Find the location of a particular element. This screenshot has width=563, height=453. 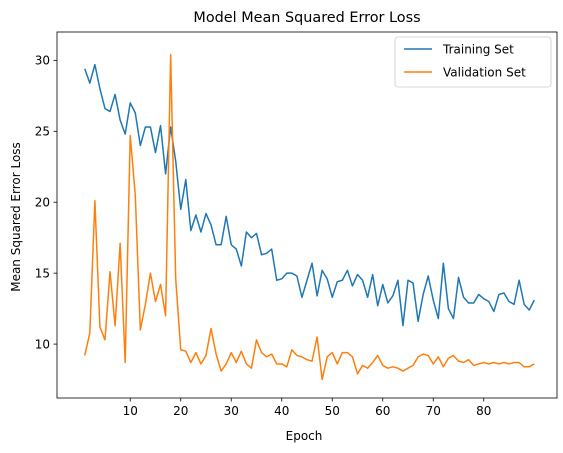

x-tick-label: 80 is located at coordinates (483, 411).